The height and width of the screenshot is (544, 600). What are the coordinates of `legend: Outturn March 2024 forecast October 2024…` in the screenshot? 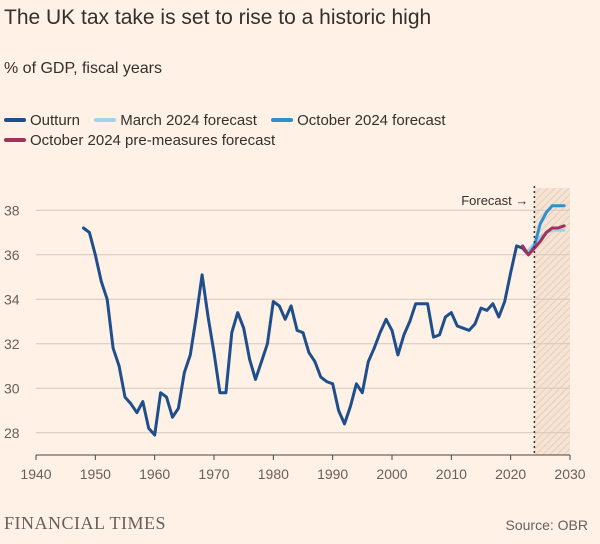 It's located at (254, 131).